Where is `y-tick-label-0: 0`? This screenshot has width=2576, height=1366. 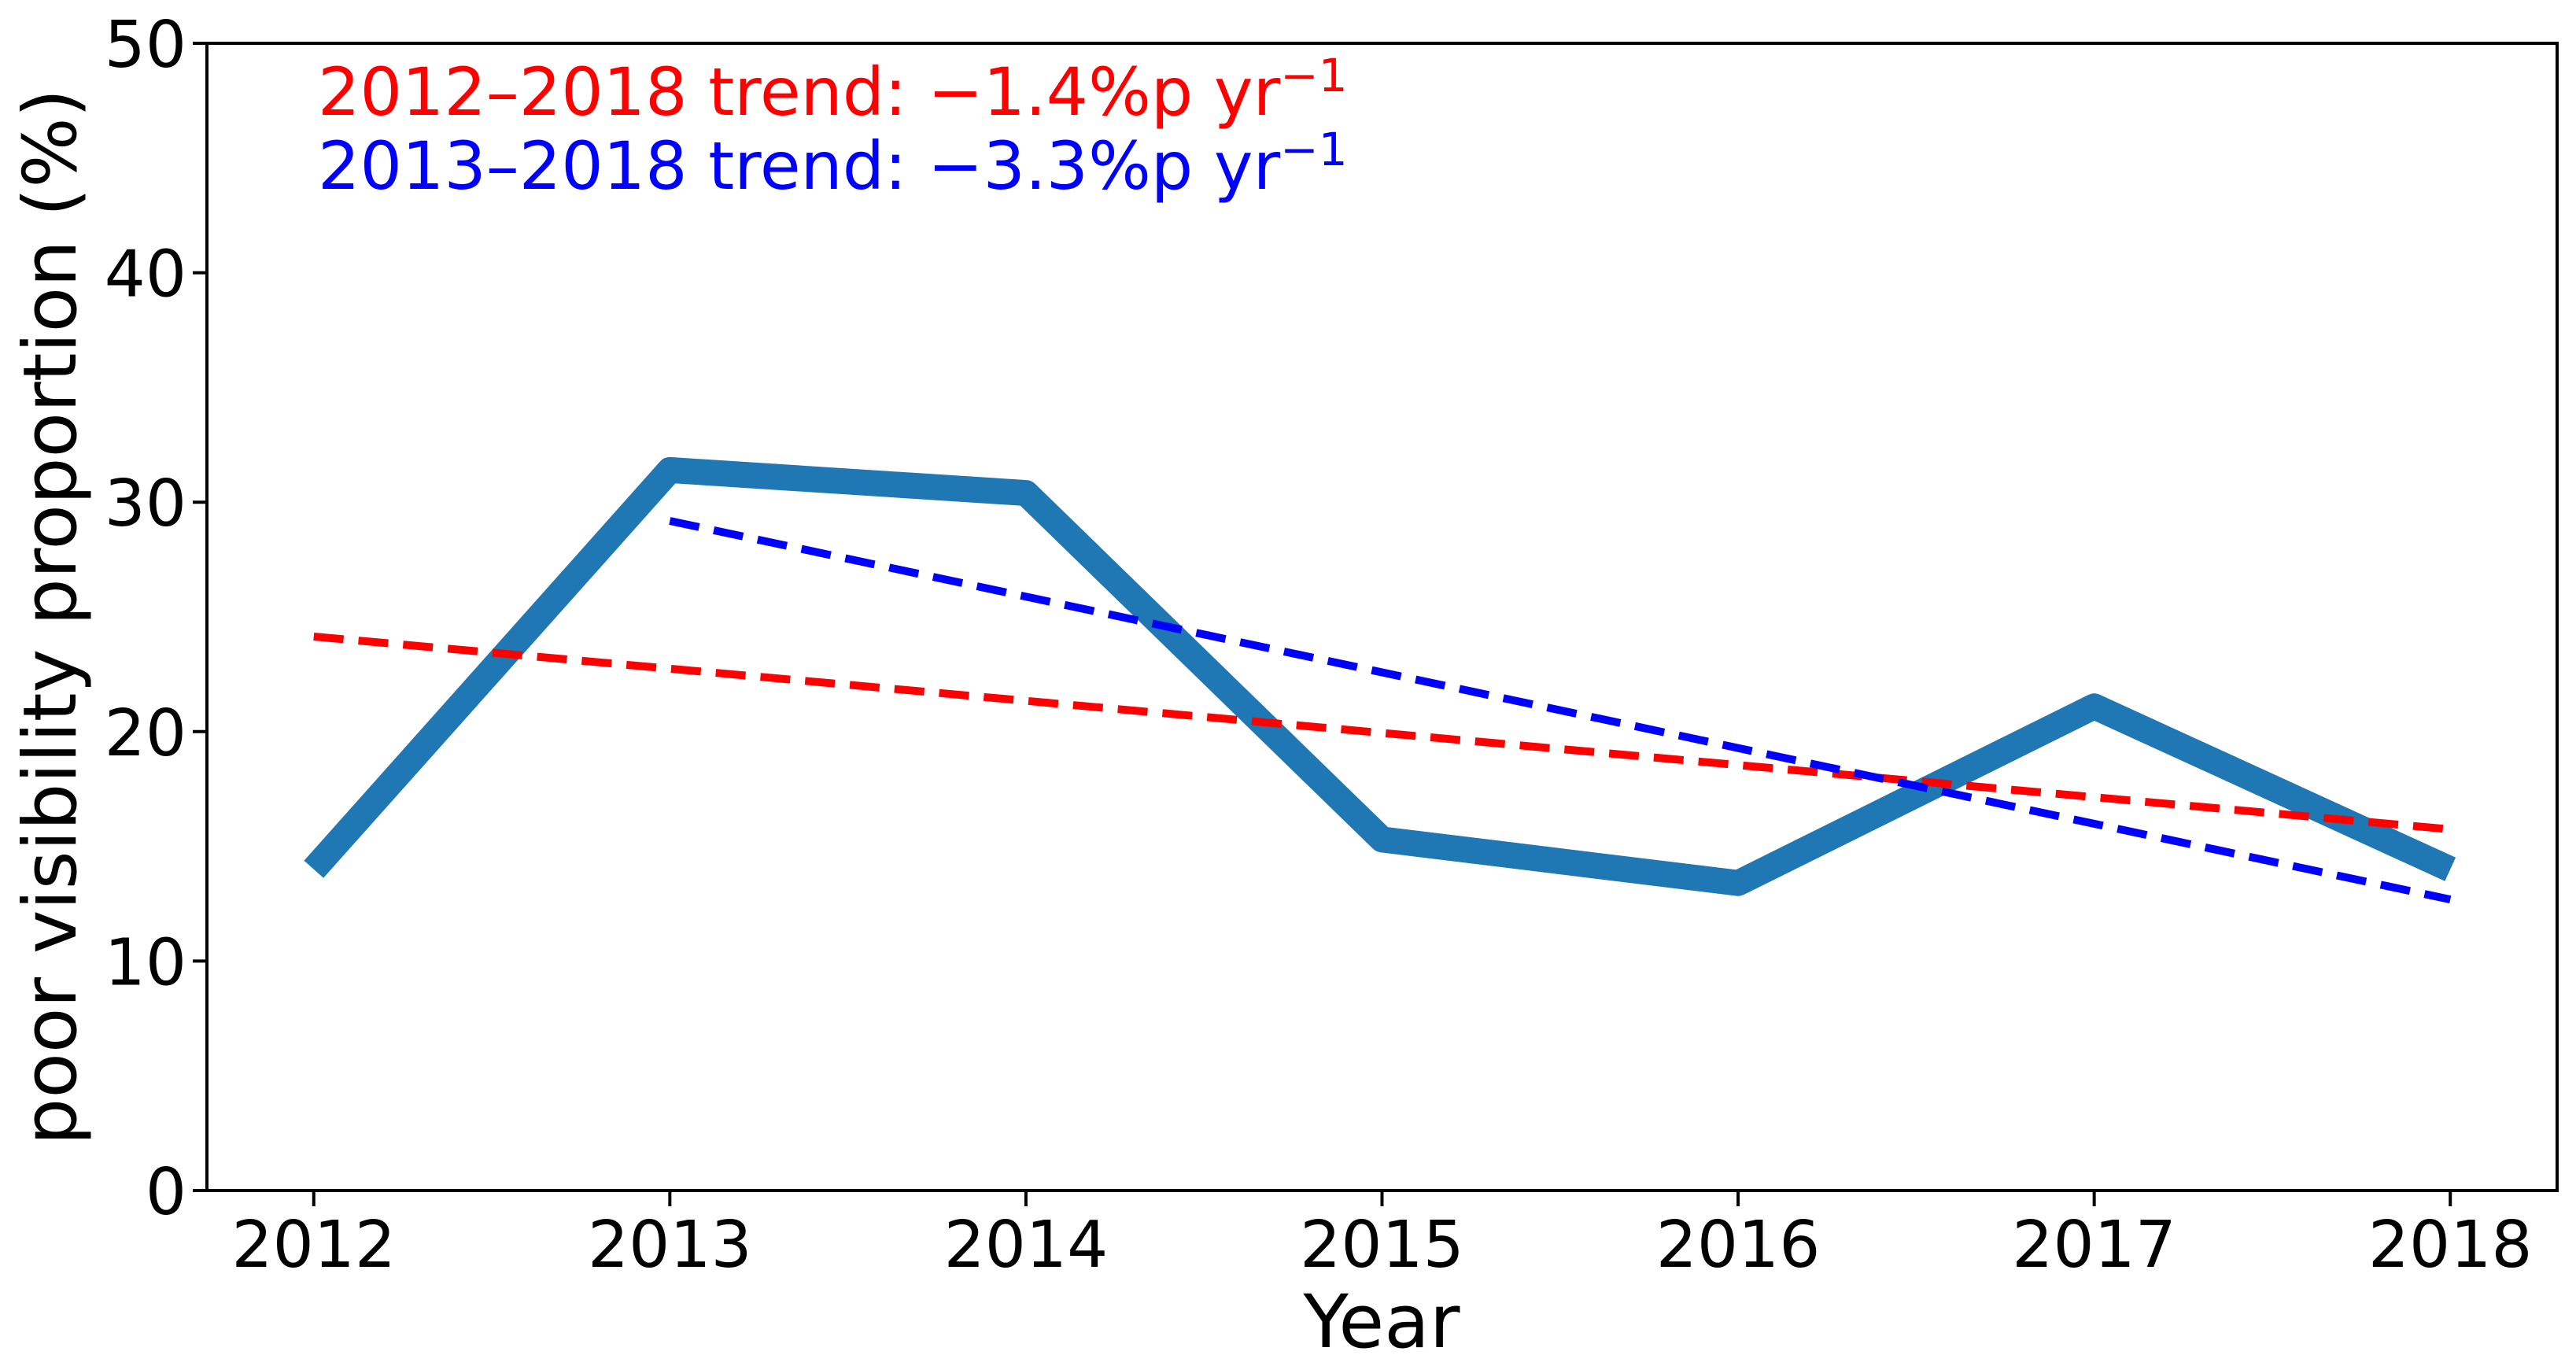 y-tick-label-0: 0 is located at coordinates (166, 1192).